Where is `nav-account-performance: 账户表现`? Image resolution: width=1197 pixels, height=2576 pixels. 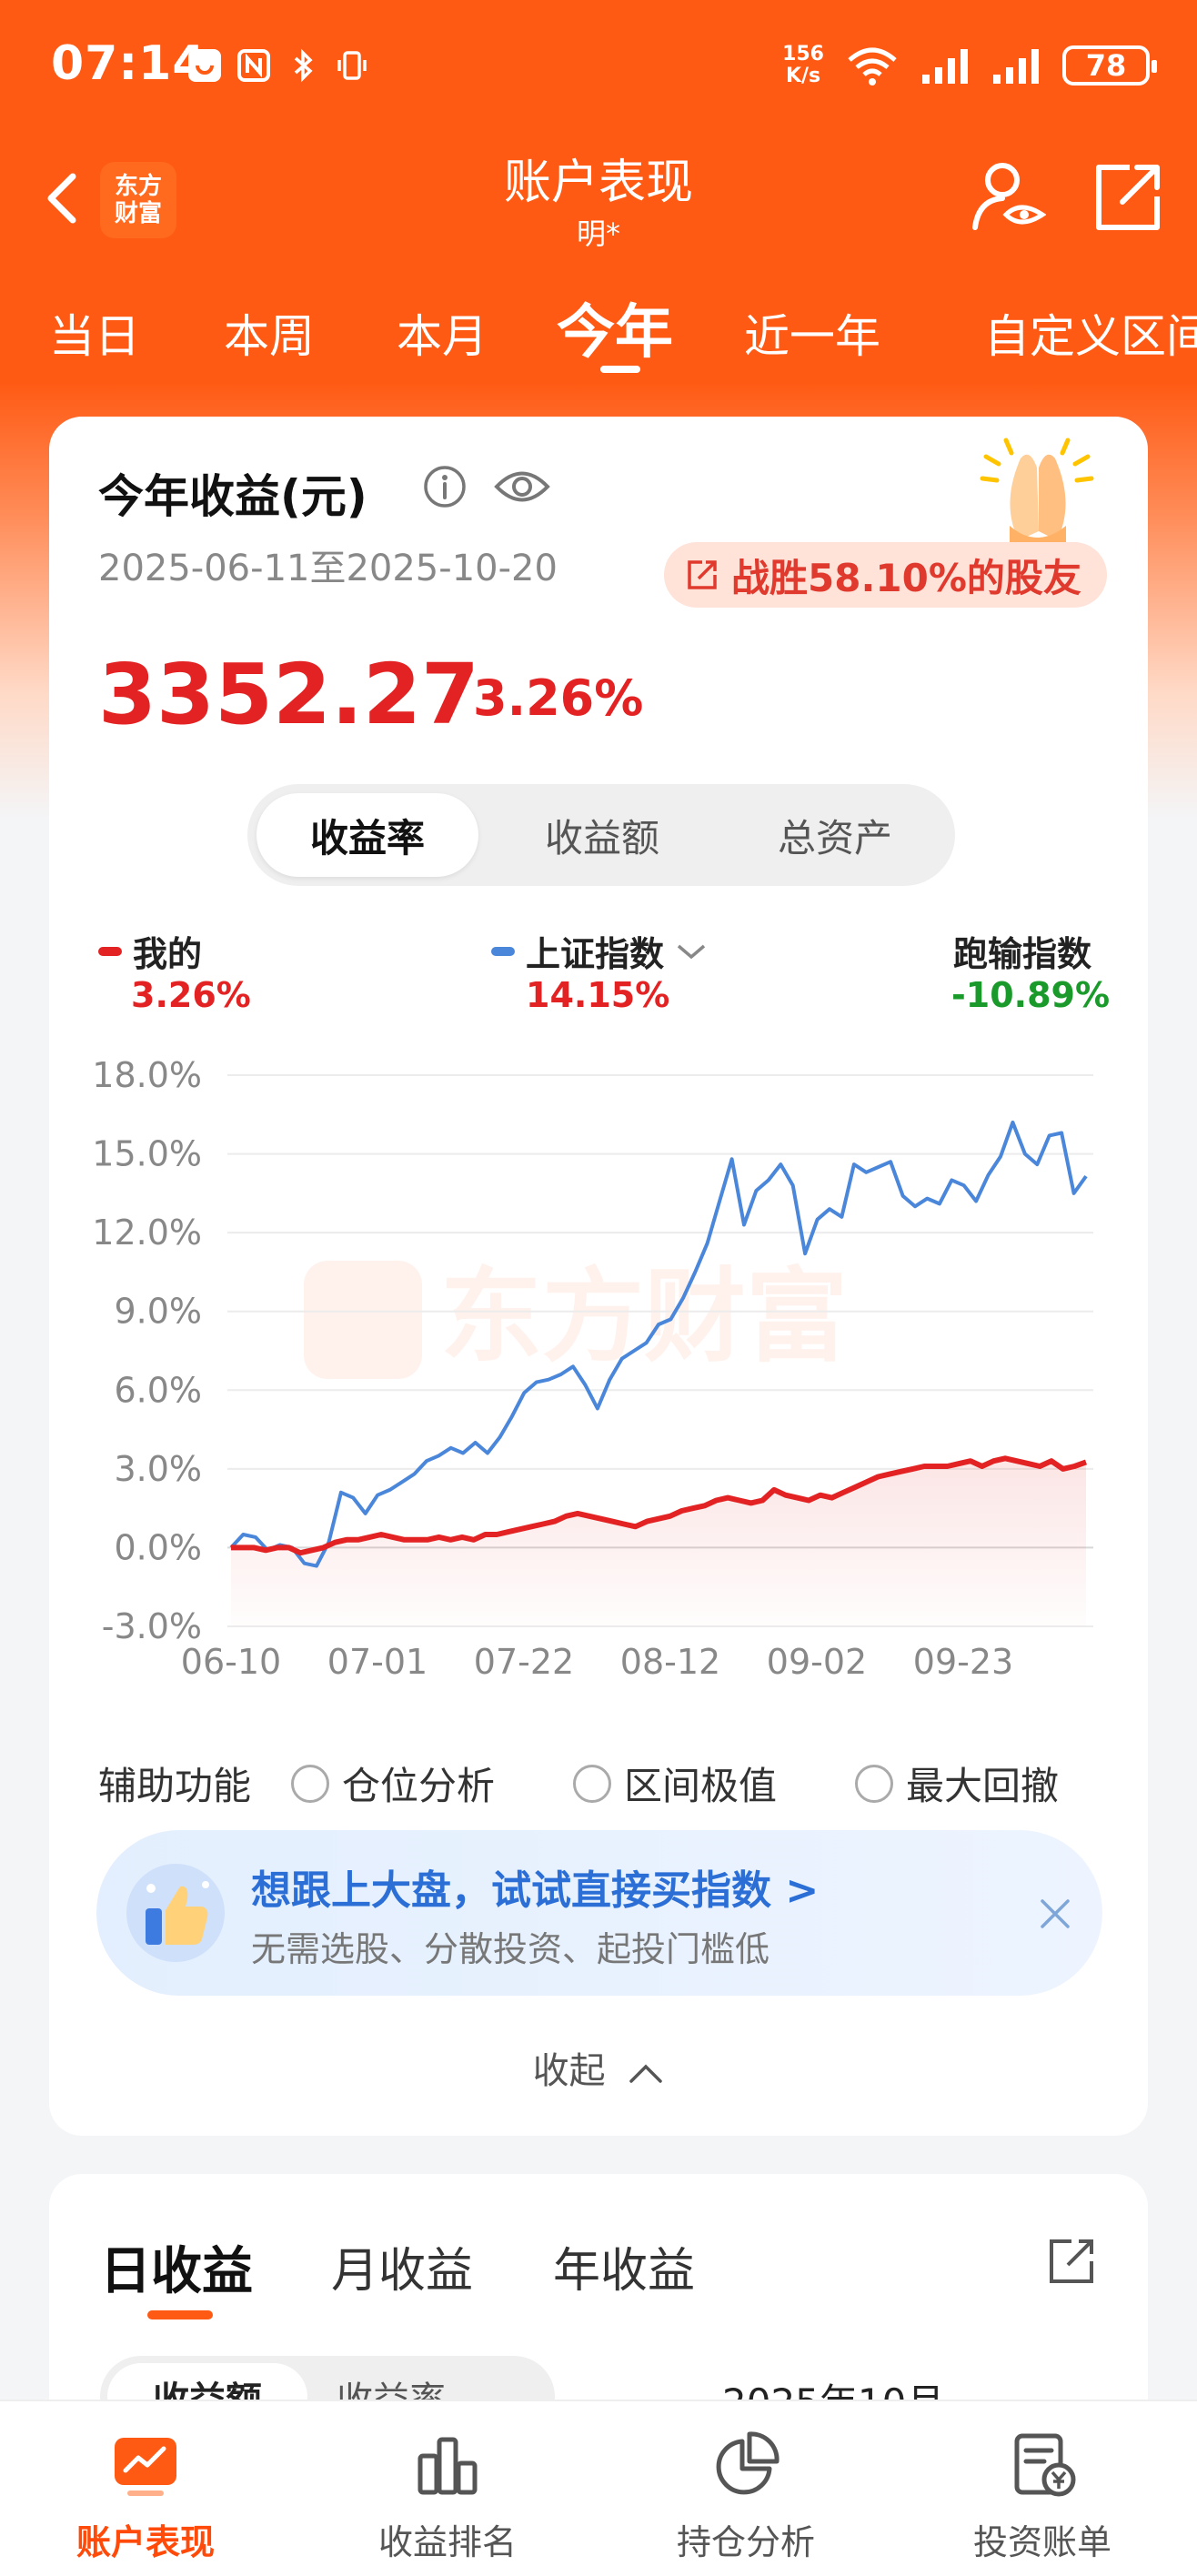 nav-account-performance: 账户表现 is located at coordinates (145, 2496).